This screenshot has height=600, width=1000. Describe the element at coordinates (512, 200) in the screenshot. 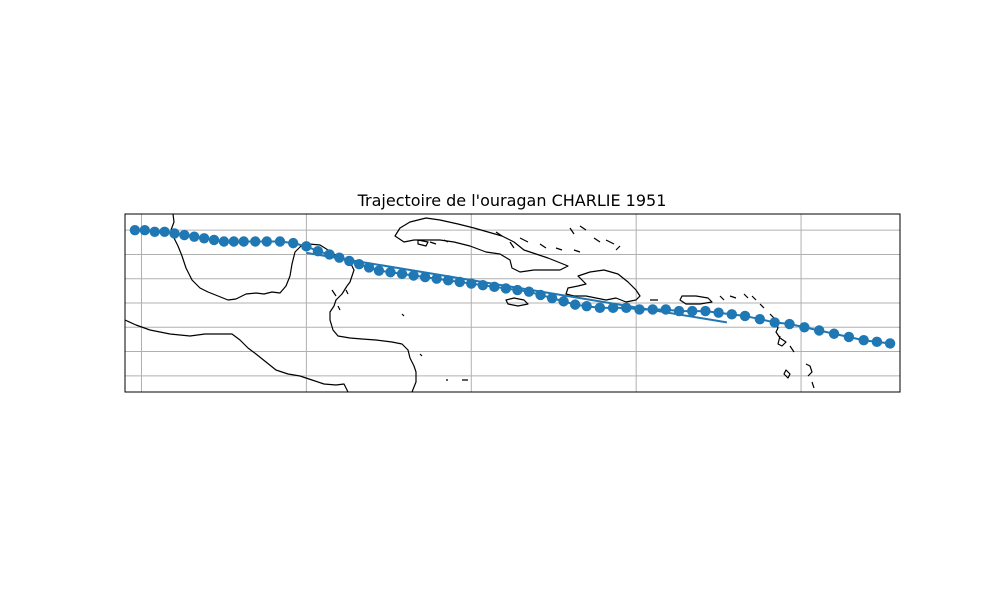

I see `map-title: Trajectoire de l'ouragan CHARLIE 1951` at that location.